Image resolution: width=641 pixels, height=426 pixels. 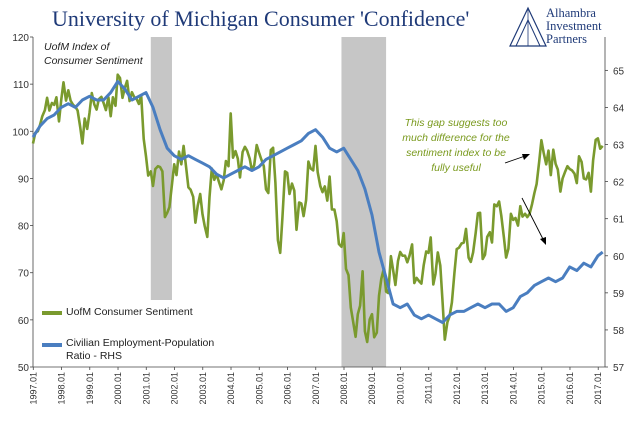 I want to click on annotation-arrow-employment, so click(x=533, y=220).